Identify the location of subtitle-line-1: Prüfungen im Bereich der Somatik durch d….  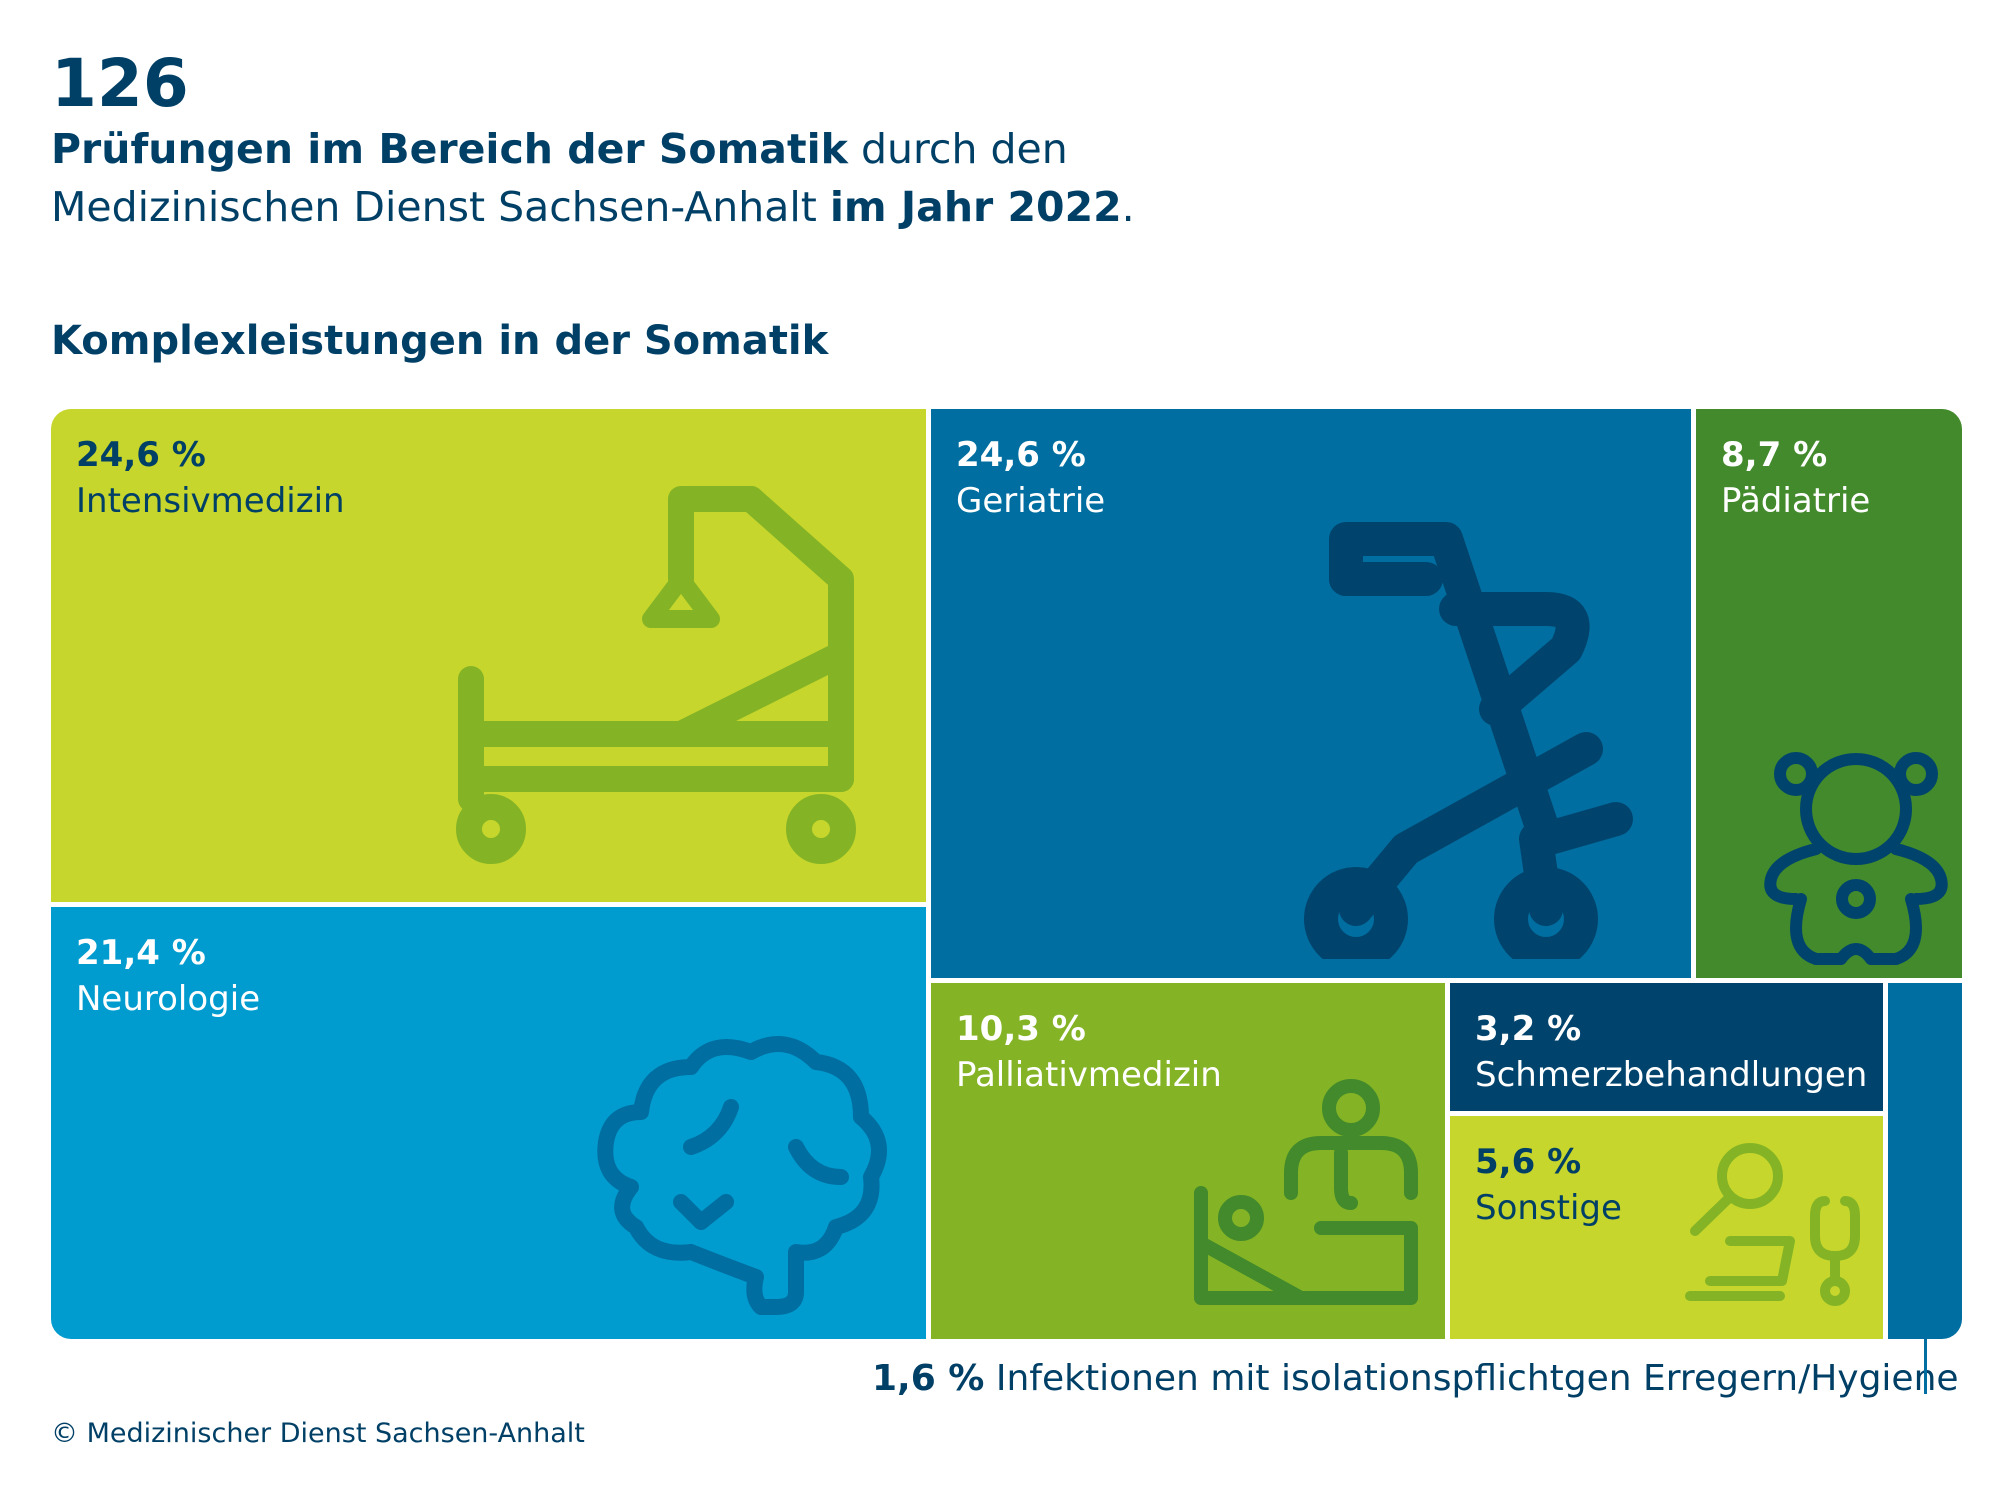
(801, 149).